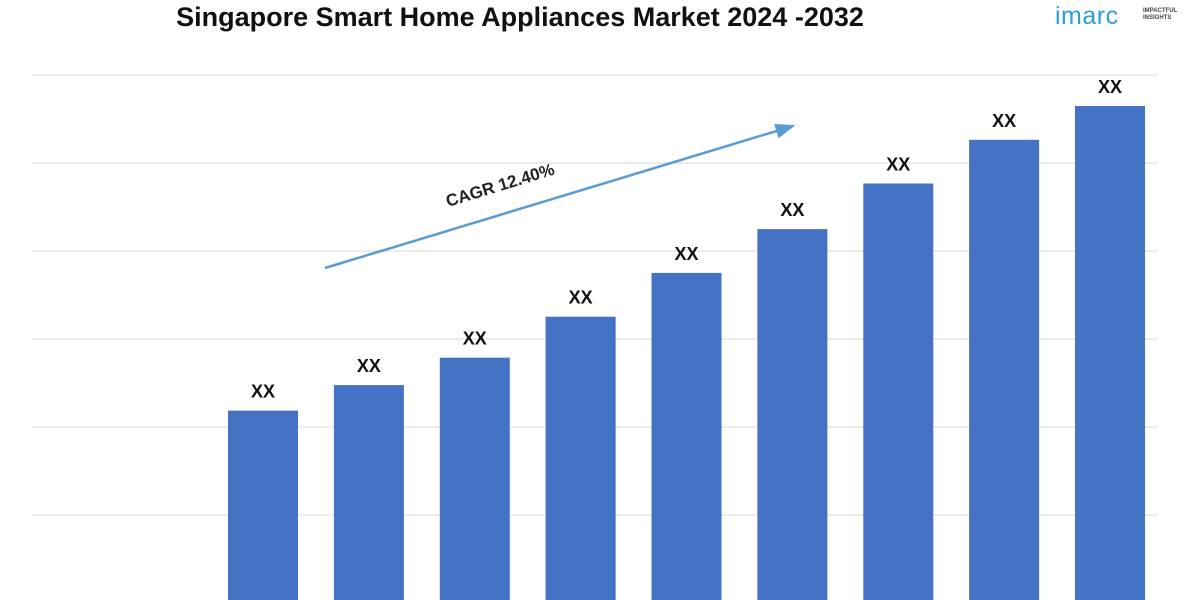  I want to click on cagr-annotation: CAGR 12.40%, so click(560, 196).